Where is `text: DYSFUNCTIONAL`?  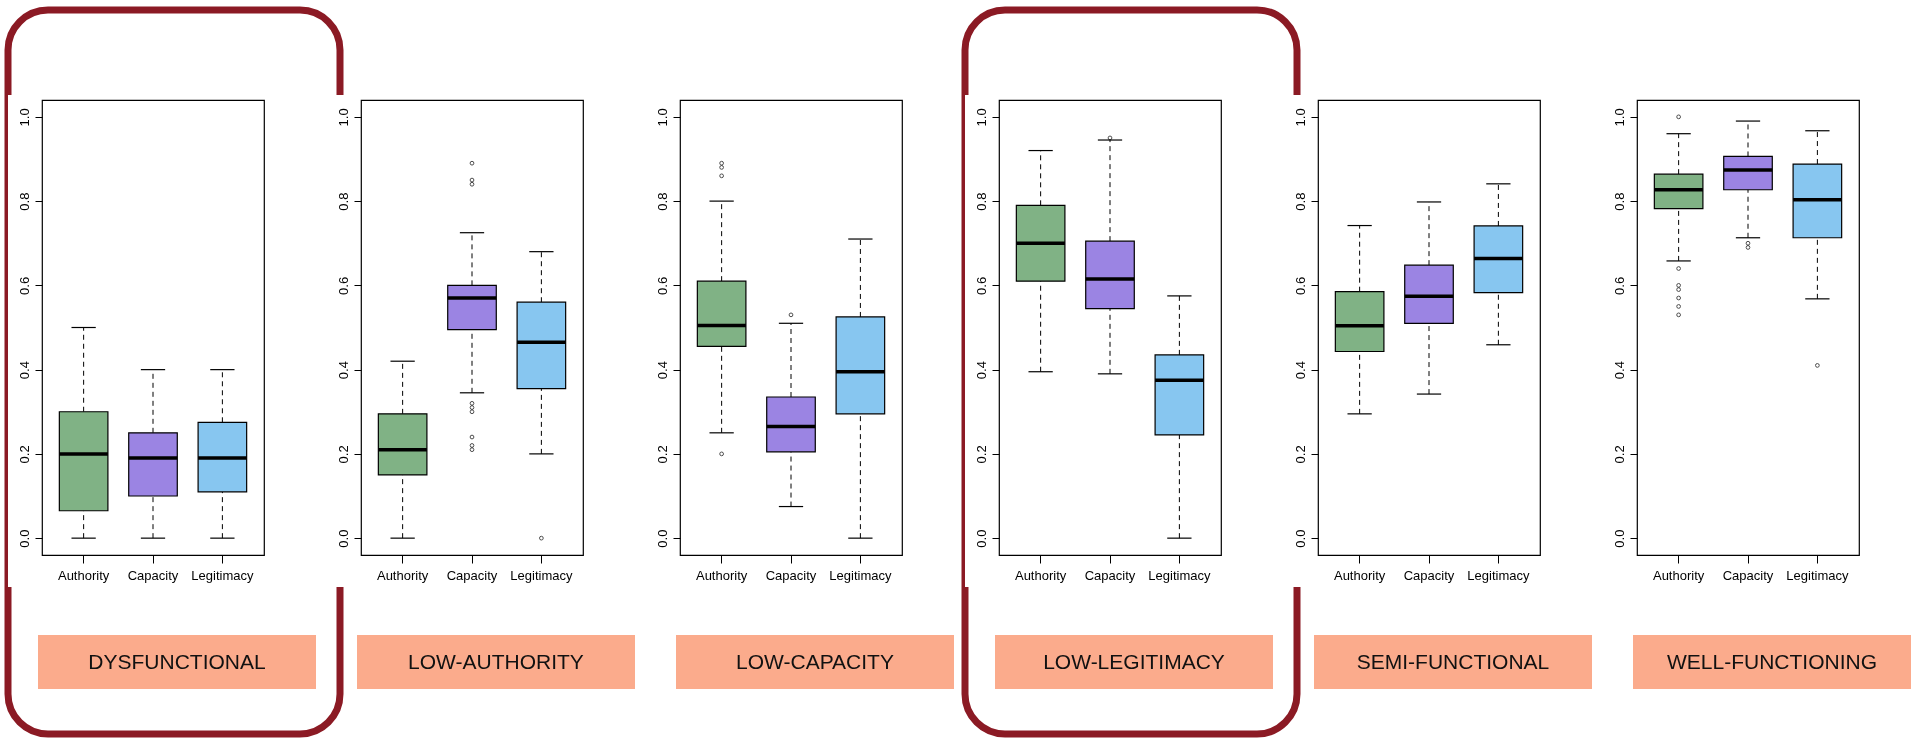 text: DYSFUNCTIONAL is located at coordinates (177, 662).